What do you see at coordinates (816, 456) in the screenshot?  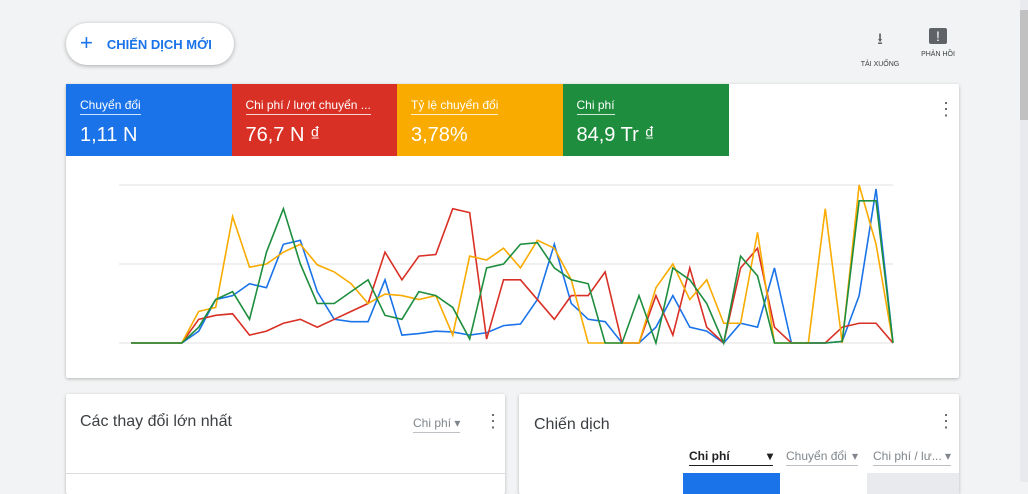 I see `column-label: Chuyển đổi` at bounding box center [816, 456].